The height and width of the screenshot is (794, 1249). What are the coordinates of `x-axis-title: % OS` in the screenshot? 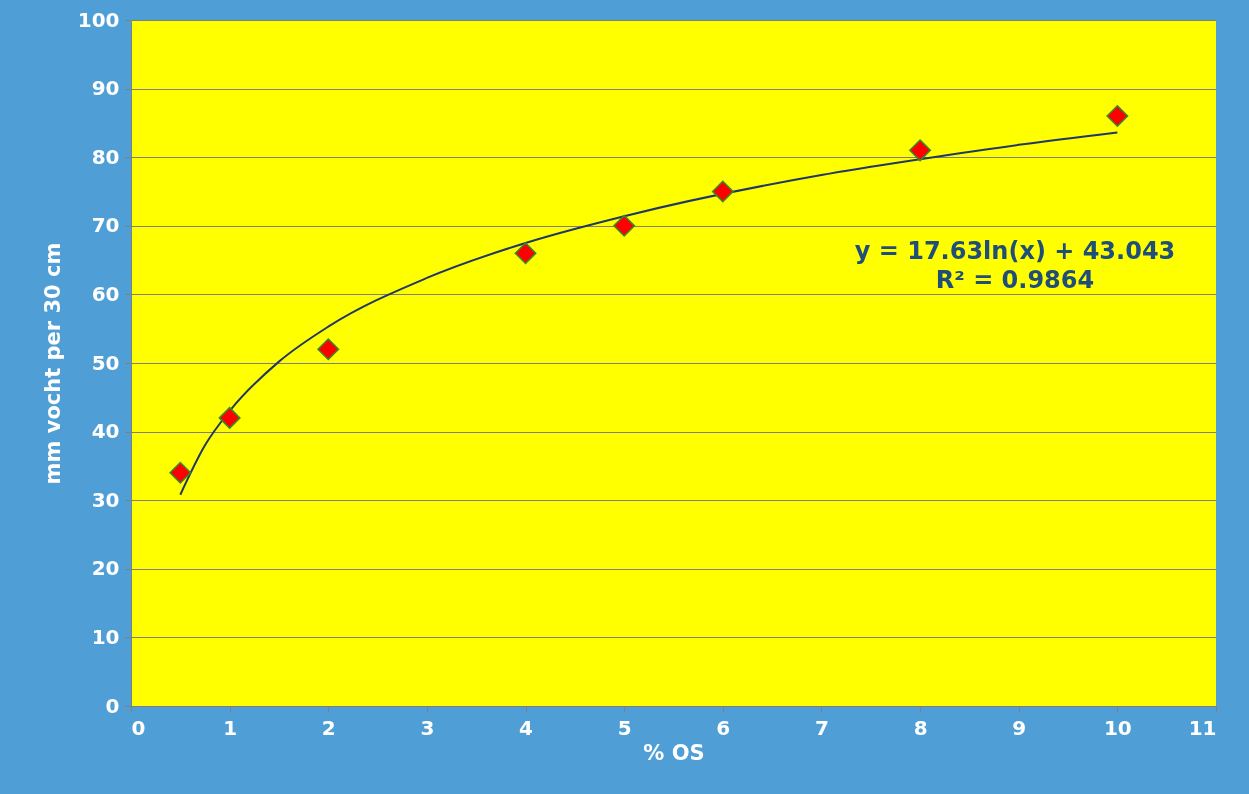 It's located at (674, 752).